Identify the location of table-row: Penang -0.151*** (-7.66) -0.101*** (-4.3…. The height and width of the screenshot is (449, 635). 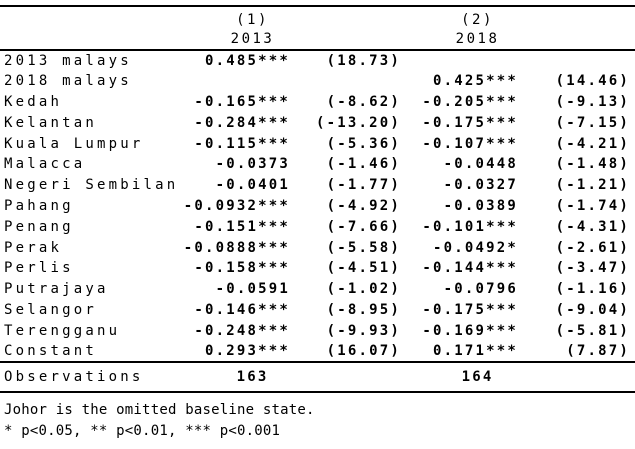
(317, 226).